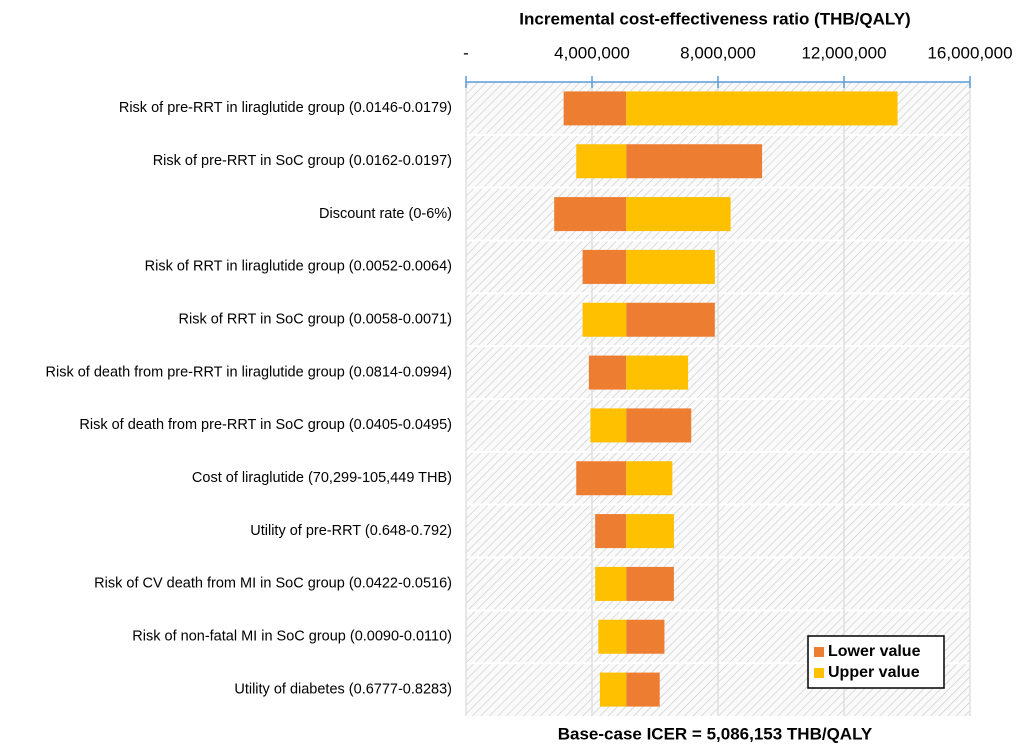 Image resolution: width=1026 pixels, height=748 pixels. Describe the element at coordinates (322, 478) in the screenshot. I see `y-tick-label: Cost of liraglutide (70,299-105,449 THB)` at that location.